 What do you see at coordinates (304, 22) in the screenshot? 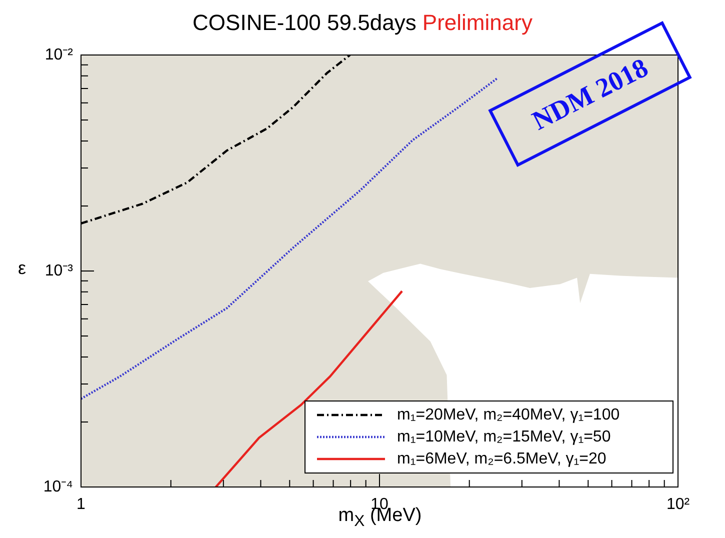
I see `chart-title: COSINE-100 59.5days` at bounding box center [304, 22].